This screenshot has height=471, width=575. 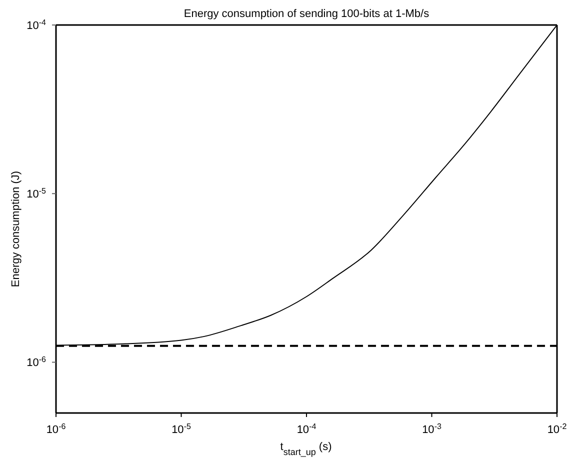 I want to click on x-tick-label: 10$^{-2}$, so click(x=557, y=429).